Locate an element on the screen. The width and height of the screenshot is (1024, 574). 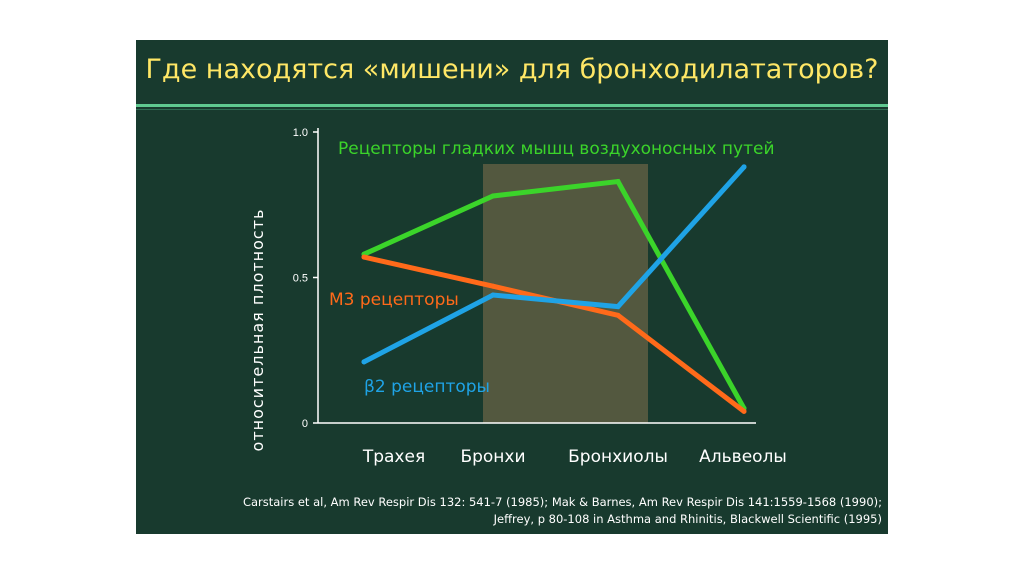
y-tick-label: 1.0 is located at coordinates (300, 133).